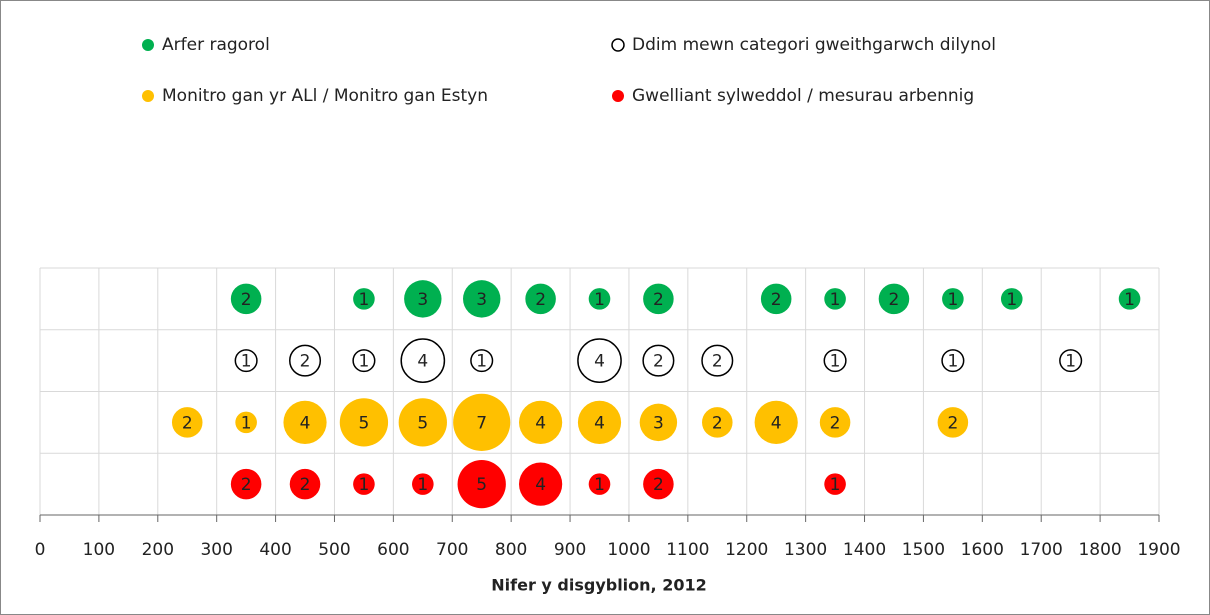 The image size is (1210, 615). What do you see at coordinates (864, 550) in the screenshot?
I see `x-tick-label: 1400` at bounding box center [864, 550].